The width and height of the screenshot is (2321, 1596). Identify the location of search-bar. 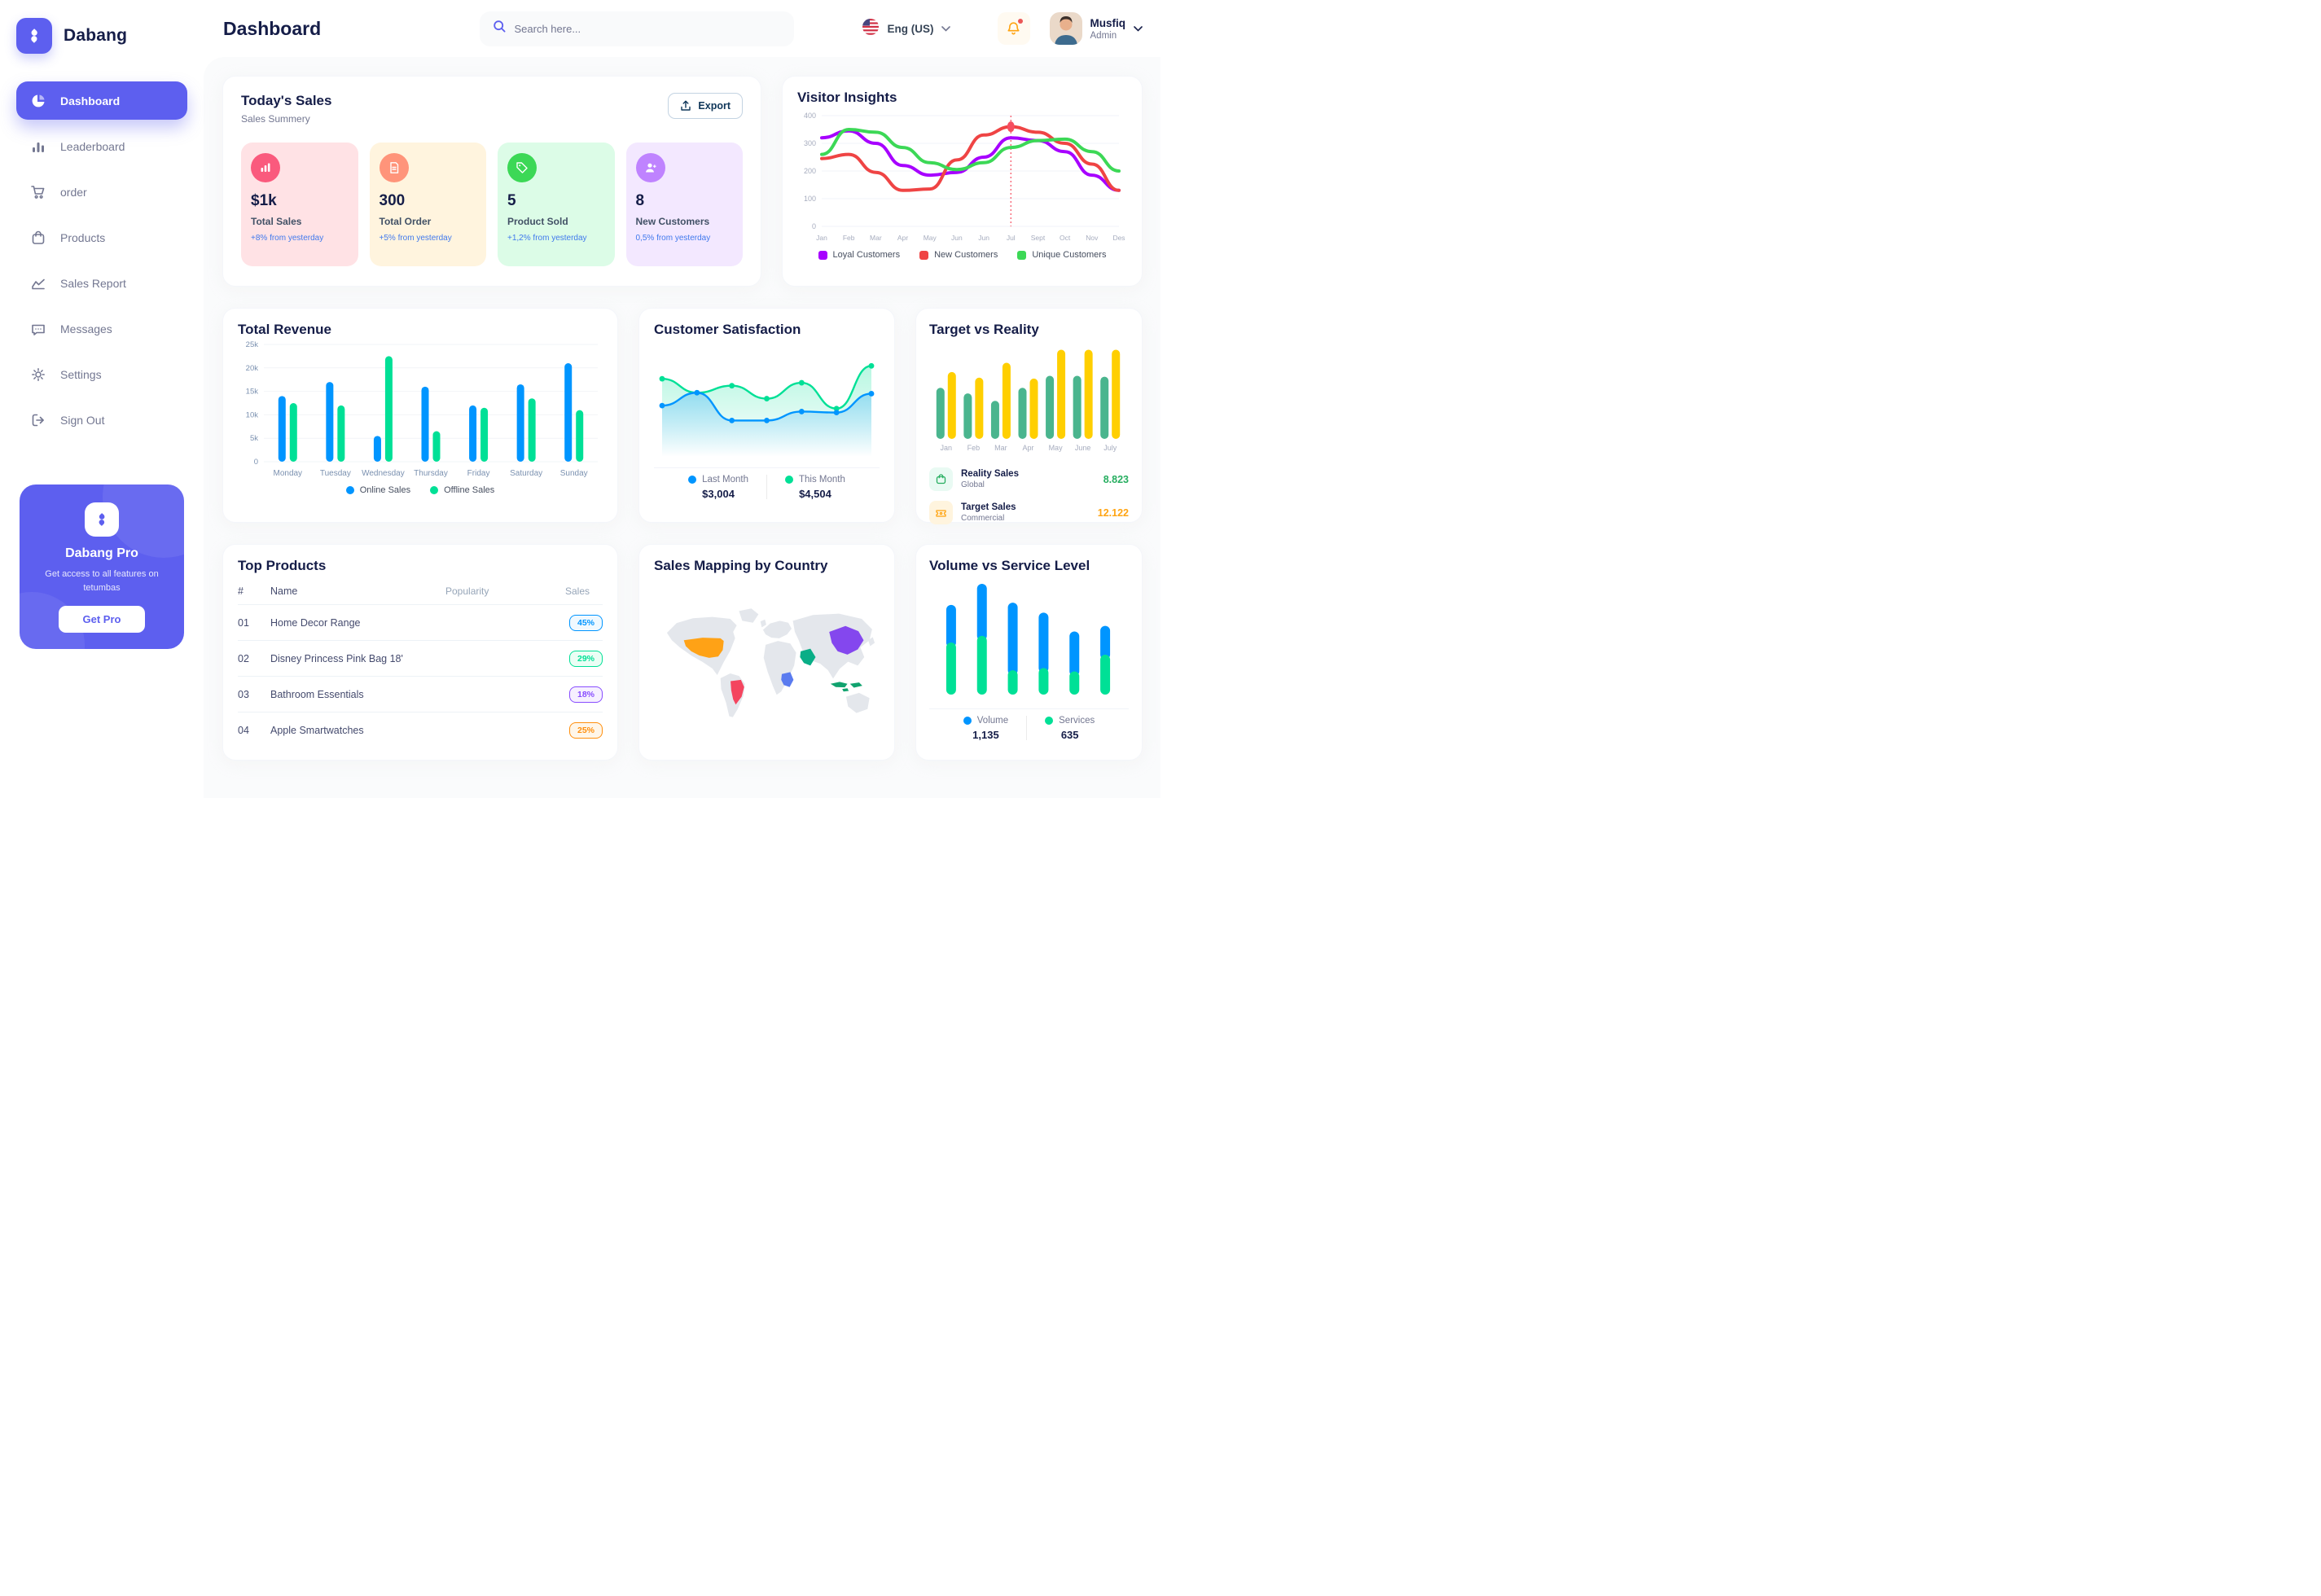
(636, 28).